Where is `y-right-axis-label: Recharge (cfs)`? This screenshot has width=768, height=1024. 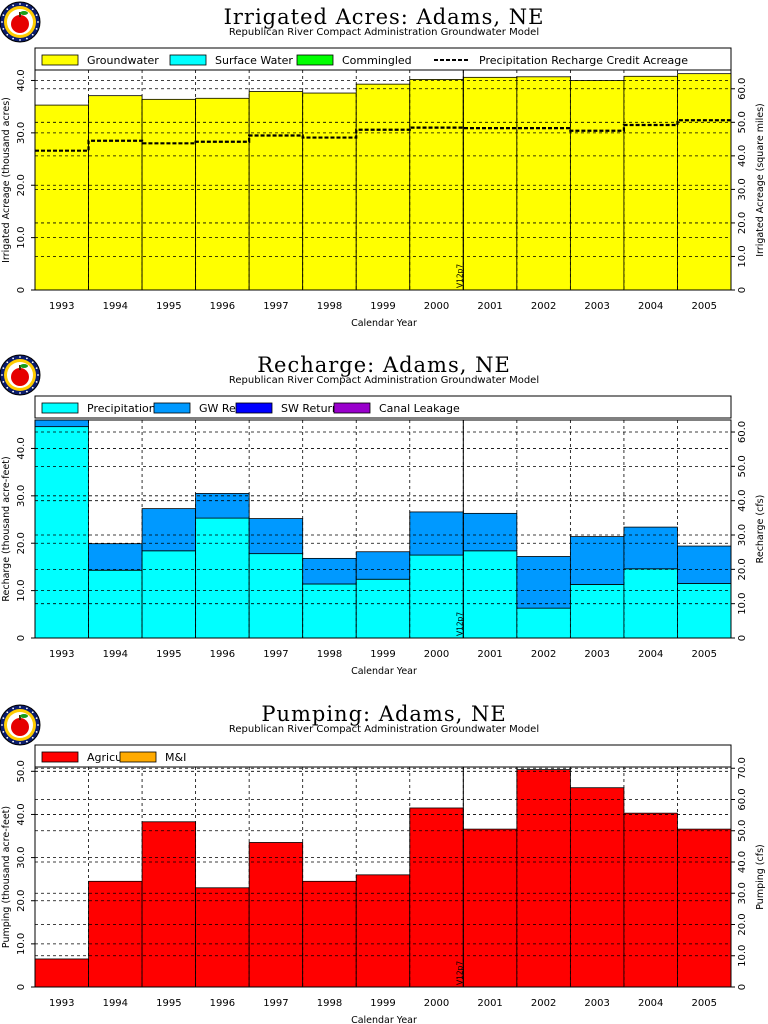
y-right-axis-label: Recharge (cfs) is located at coordinates (760, 529).